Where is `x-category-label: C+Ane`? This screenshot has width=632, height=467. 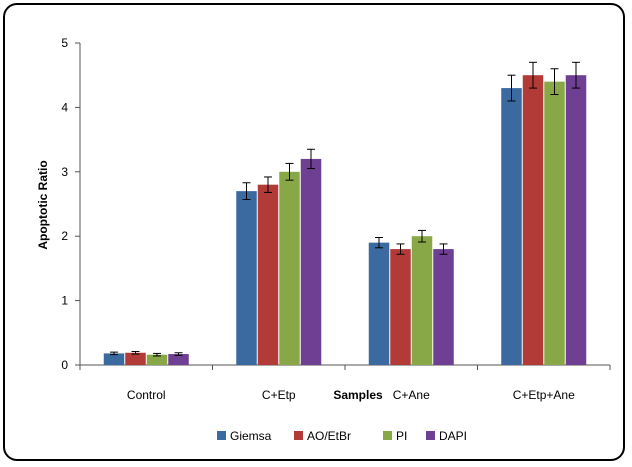 x-category-label: C+Ane is located at coordinates (411, 395).